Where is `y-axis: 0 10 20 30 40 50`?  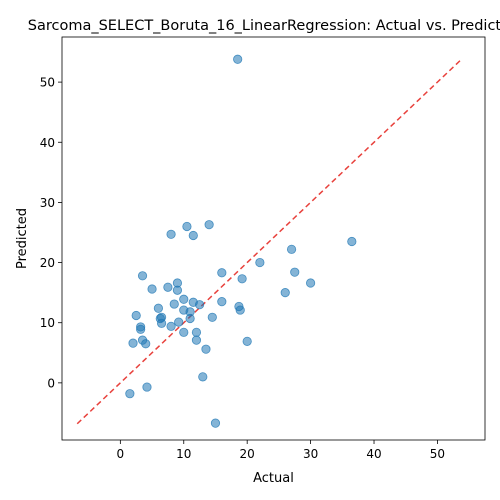
y-axis: 0 10 20 30 40 50 is located at coordinates (51, 233).